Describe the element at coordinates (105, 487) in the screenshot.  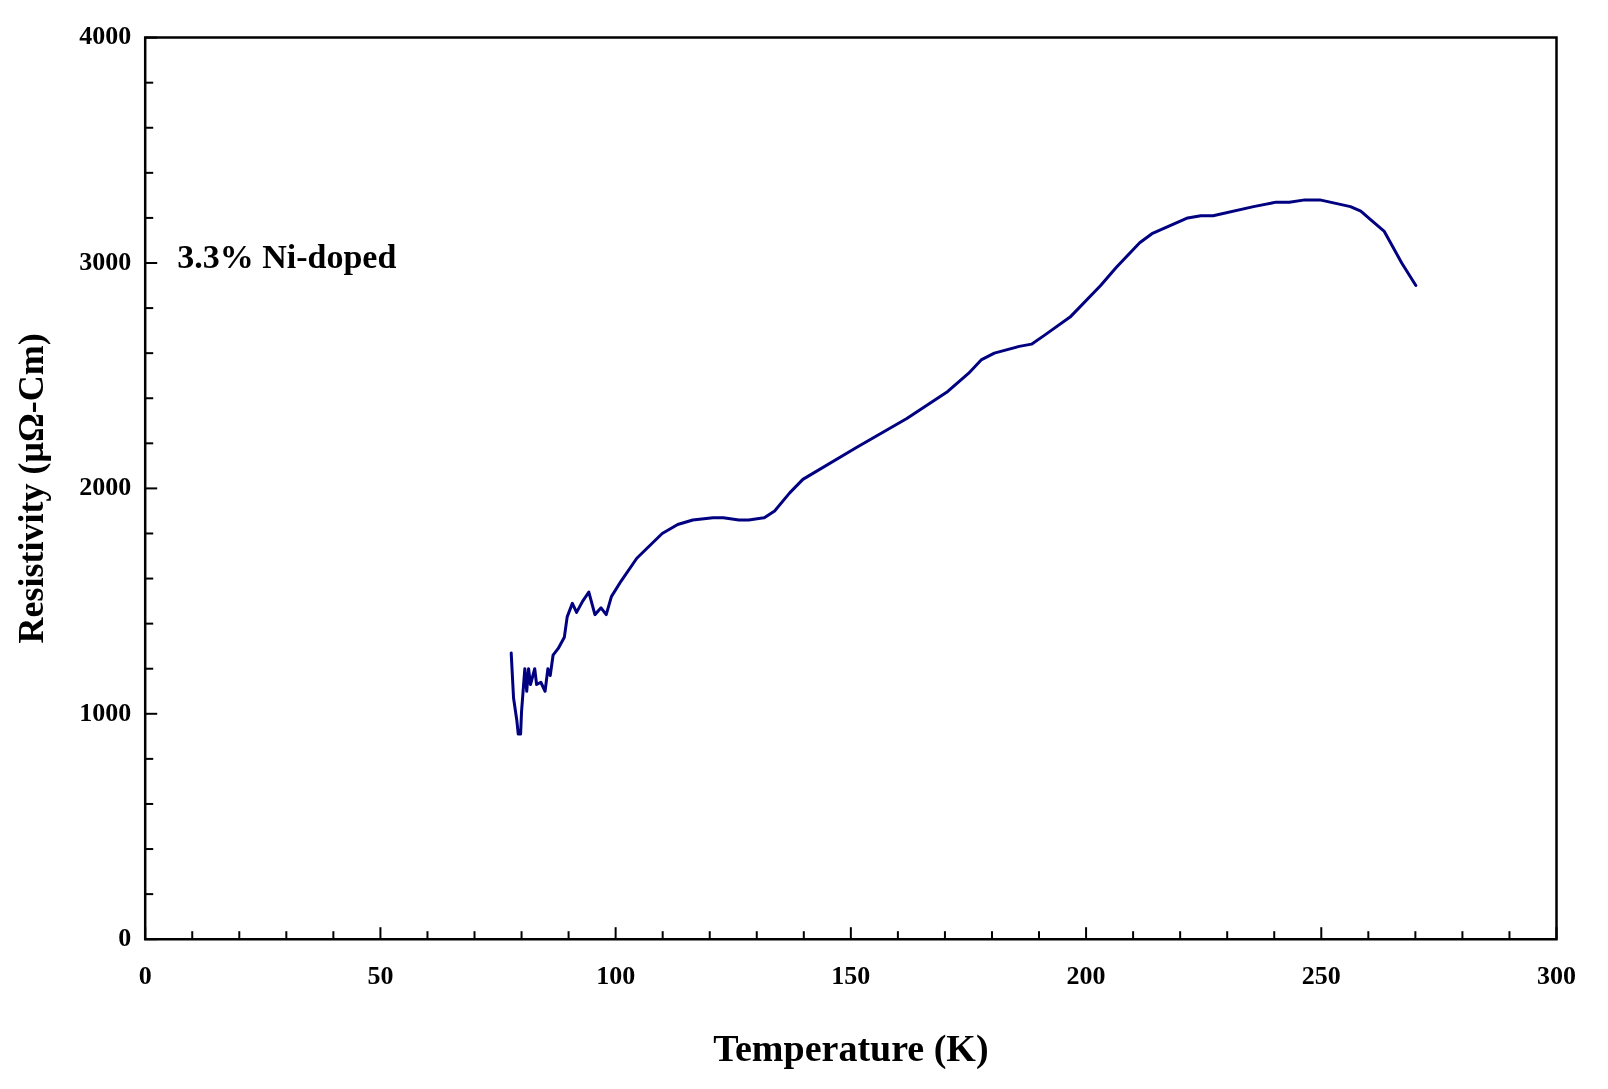
I see `y-tick-label: 2000` at that location.